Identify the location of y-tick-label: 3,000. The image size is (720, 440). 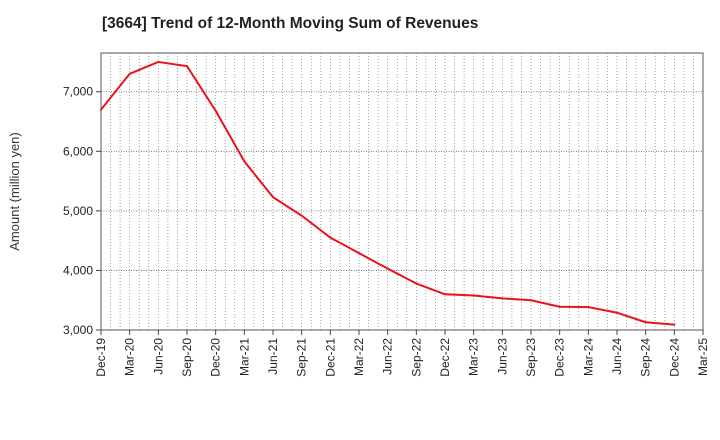
(78, 330).